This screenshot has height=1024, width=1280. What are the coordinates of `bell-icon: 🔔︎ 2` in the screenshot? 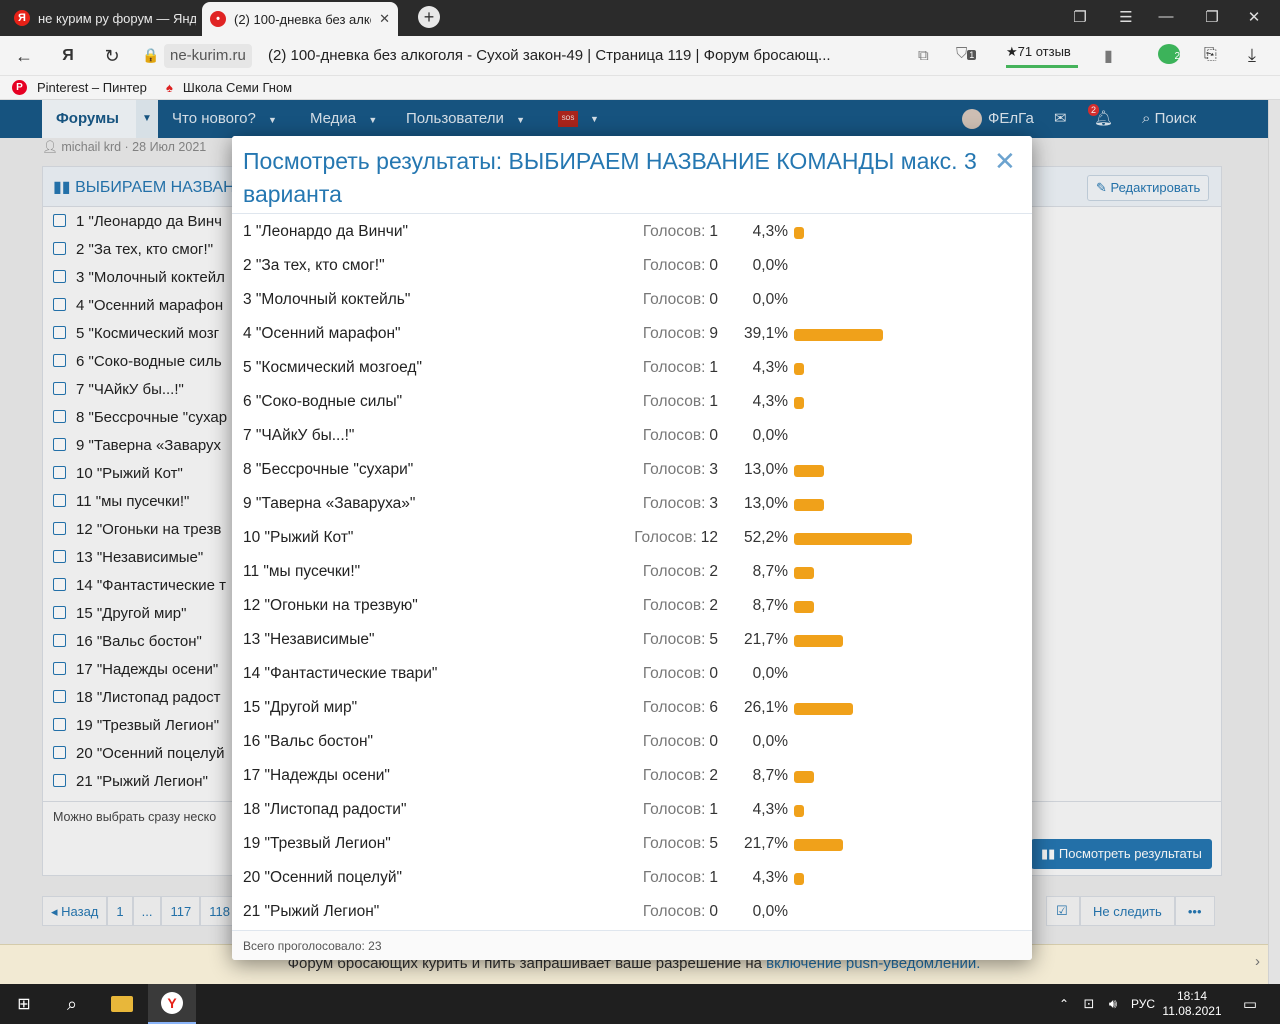 It's located at (1100, 119).